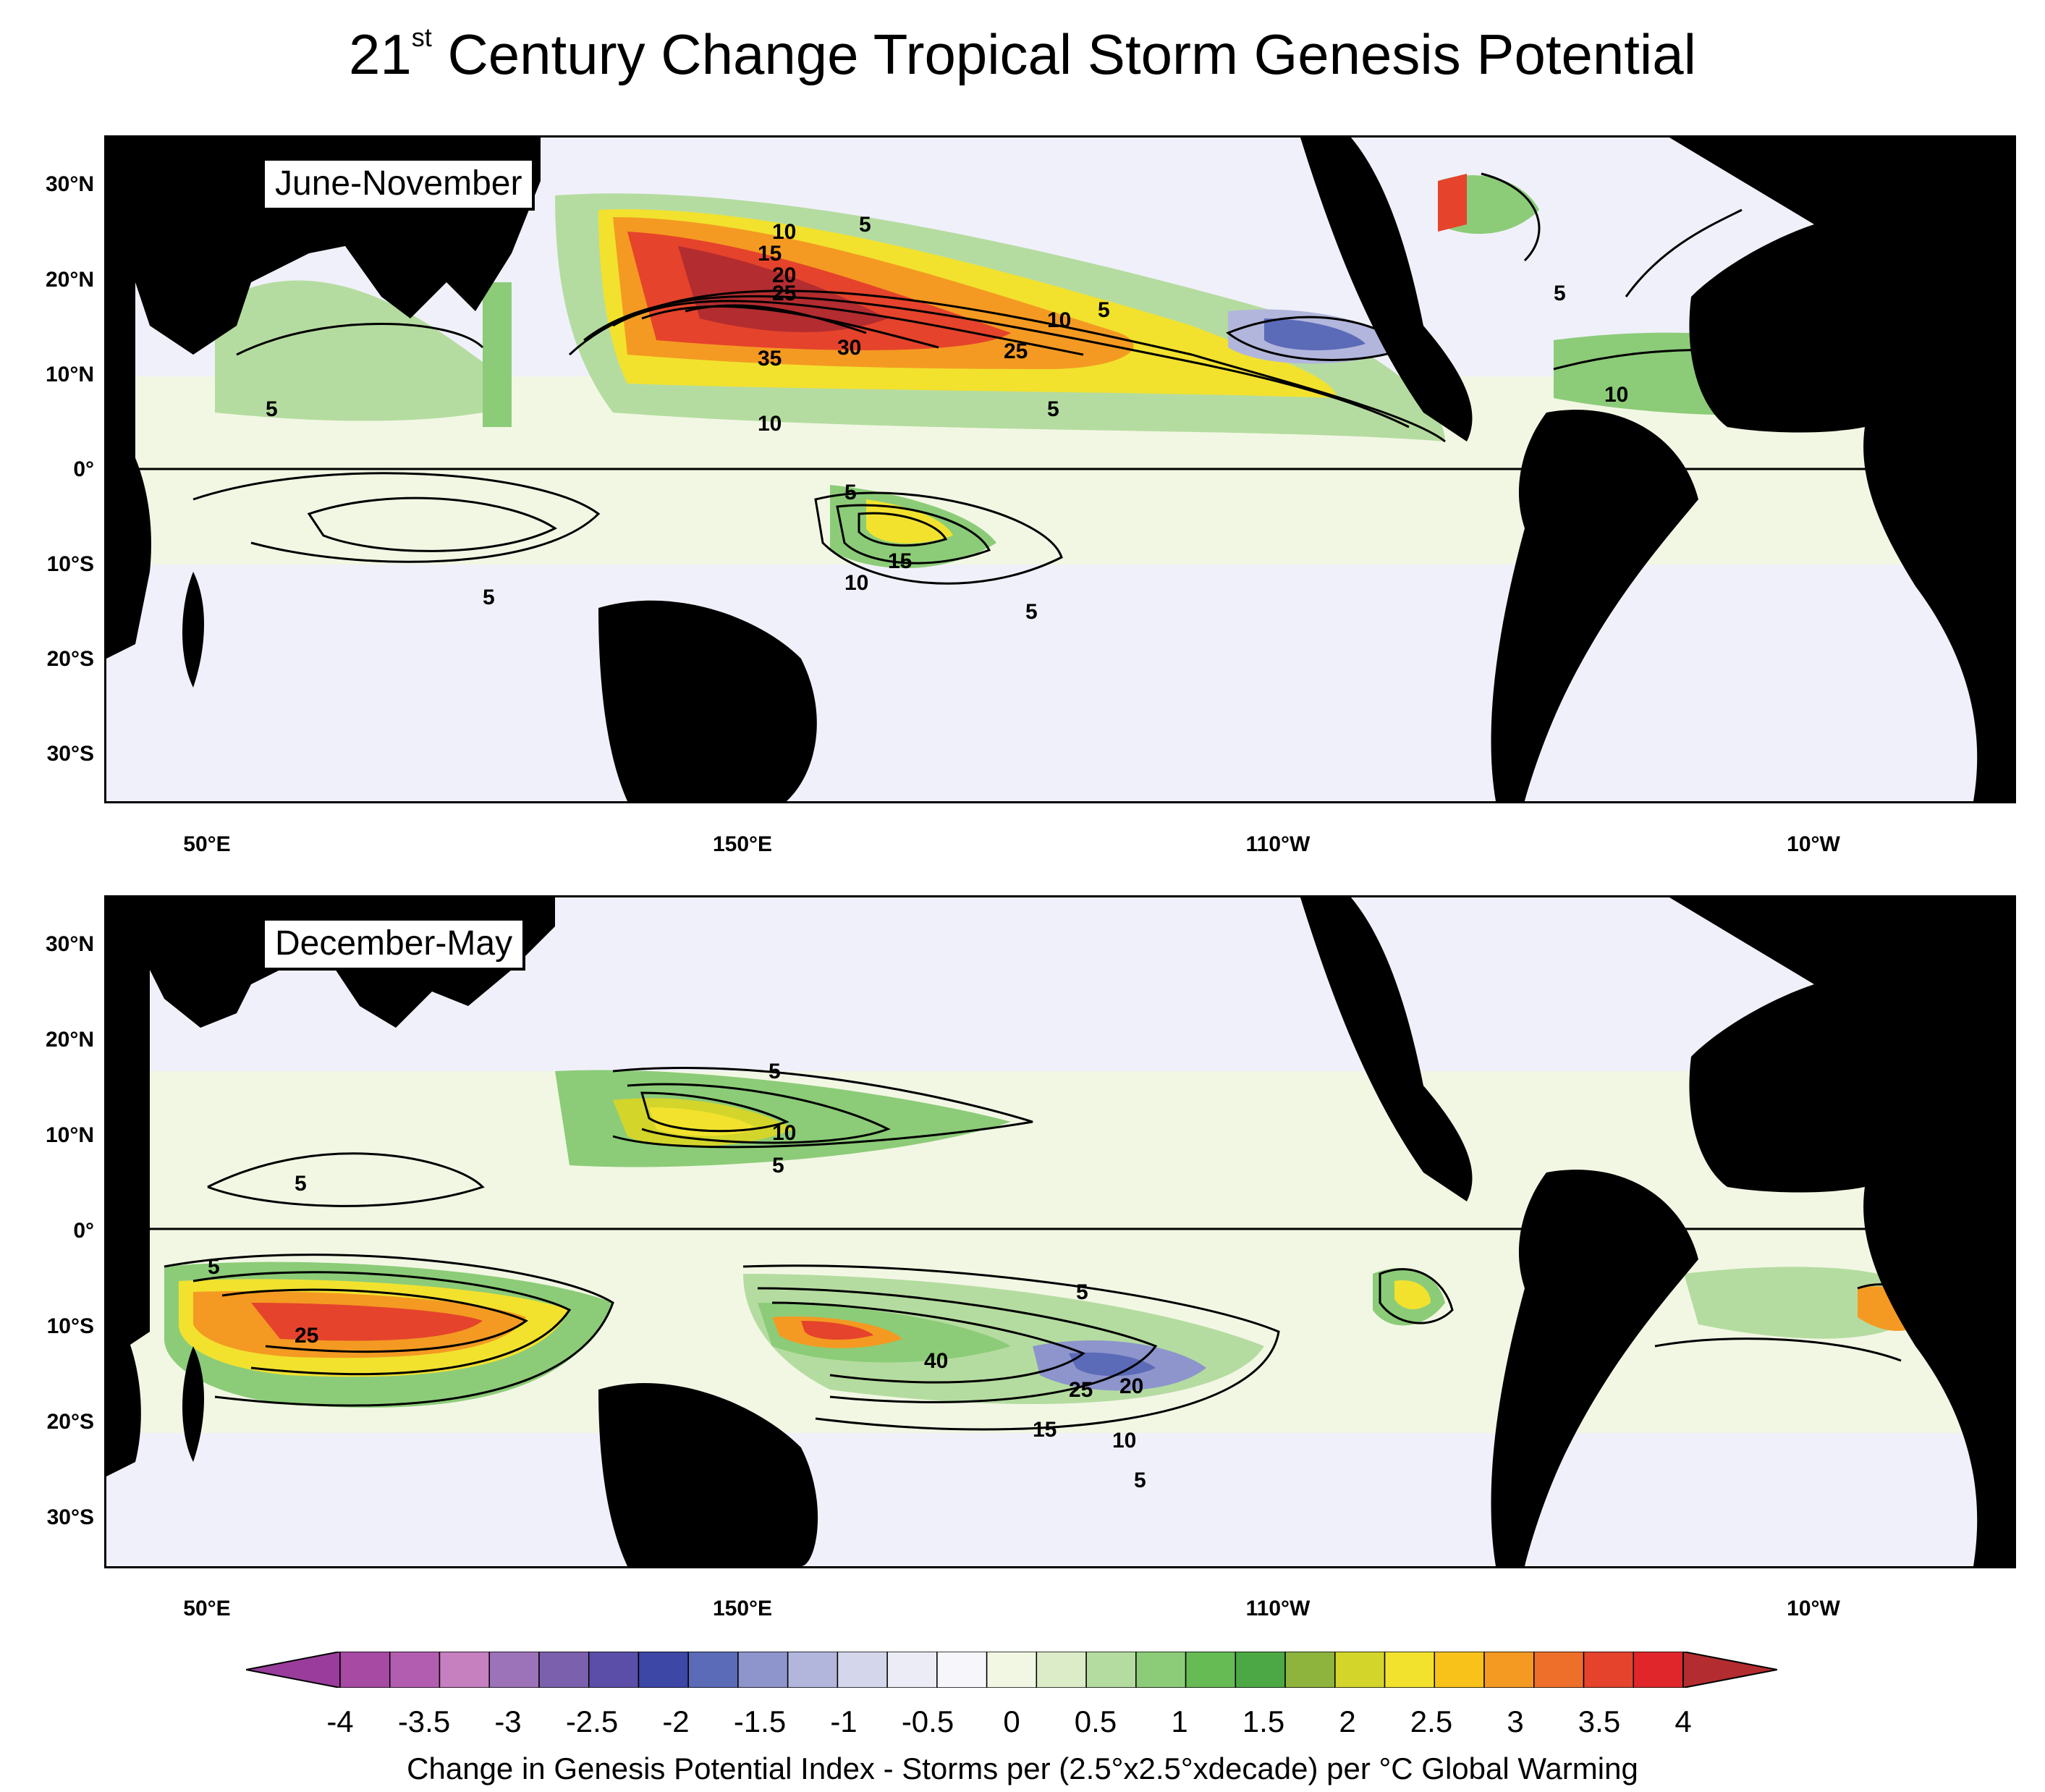  I want to click on colorbar-tick-label: -2, so click(676, 1721).